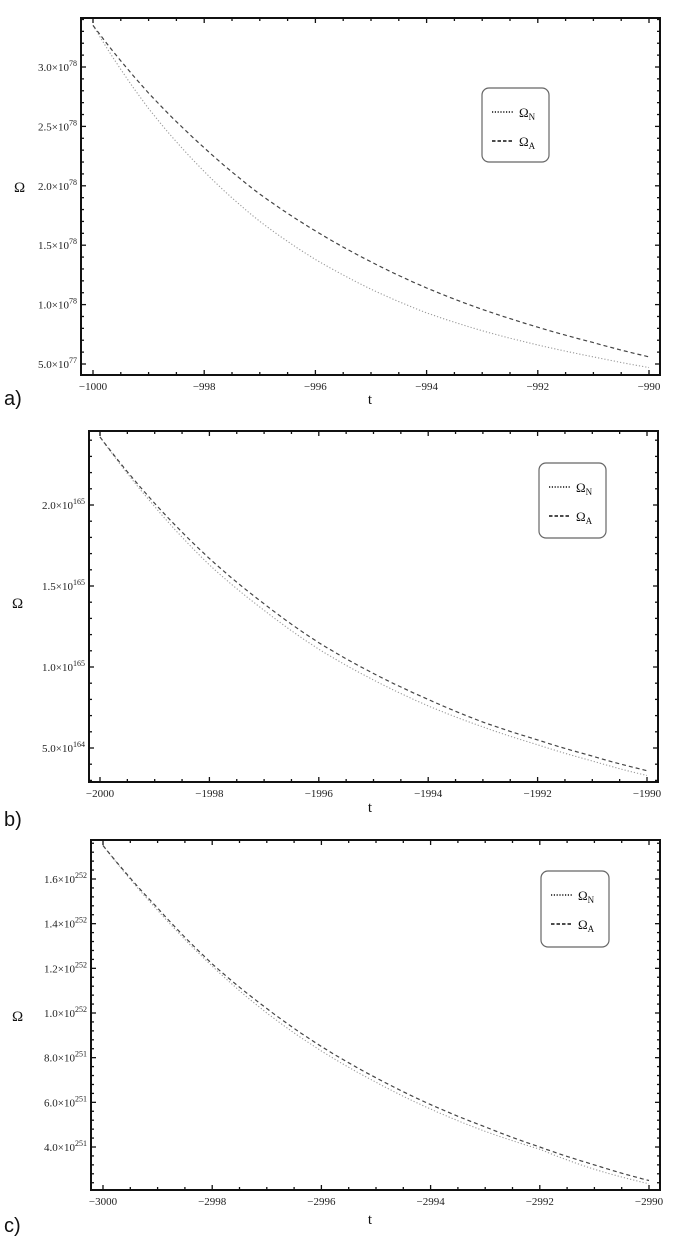 The height and width of the screenshot is (1240, 679). I want to click on x-tick-label: −2992, so click(540, 1202).